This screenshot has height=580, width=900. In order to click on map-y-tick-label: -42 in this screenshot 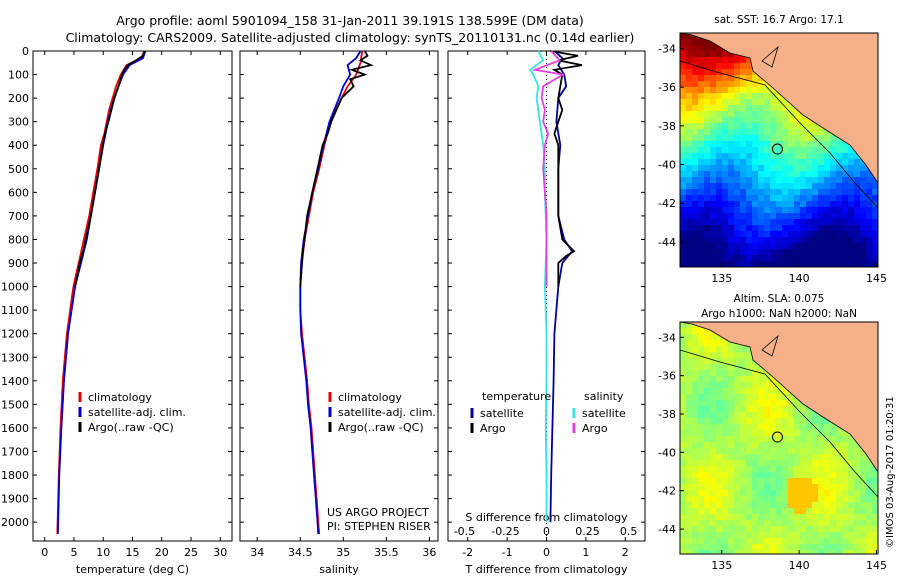, I will do `click(667, 203)`.